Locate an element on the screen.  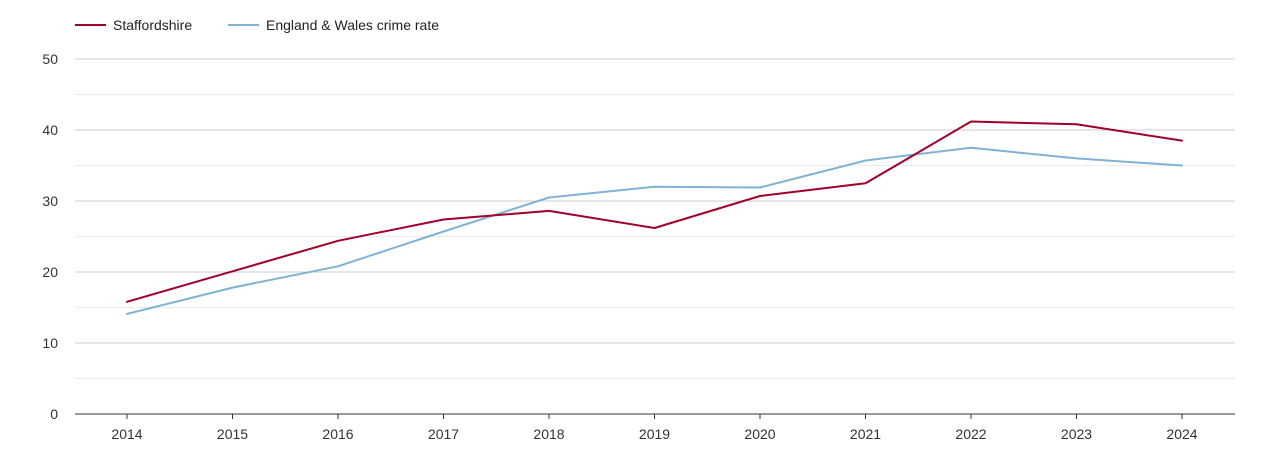
y-tick-label: 10 is located at coordinates (50, 343).